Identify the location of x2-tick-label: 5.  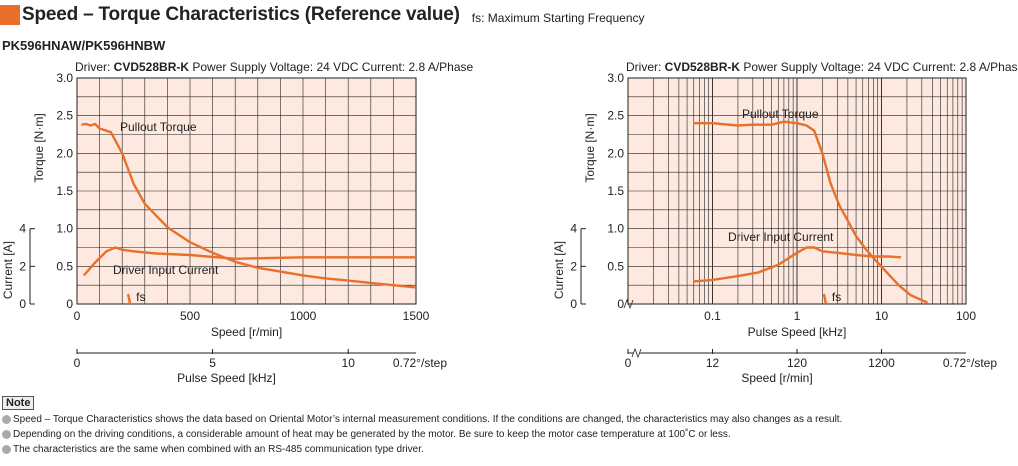
(212, 363).